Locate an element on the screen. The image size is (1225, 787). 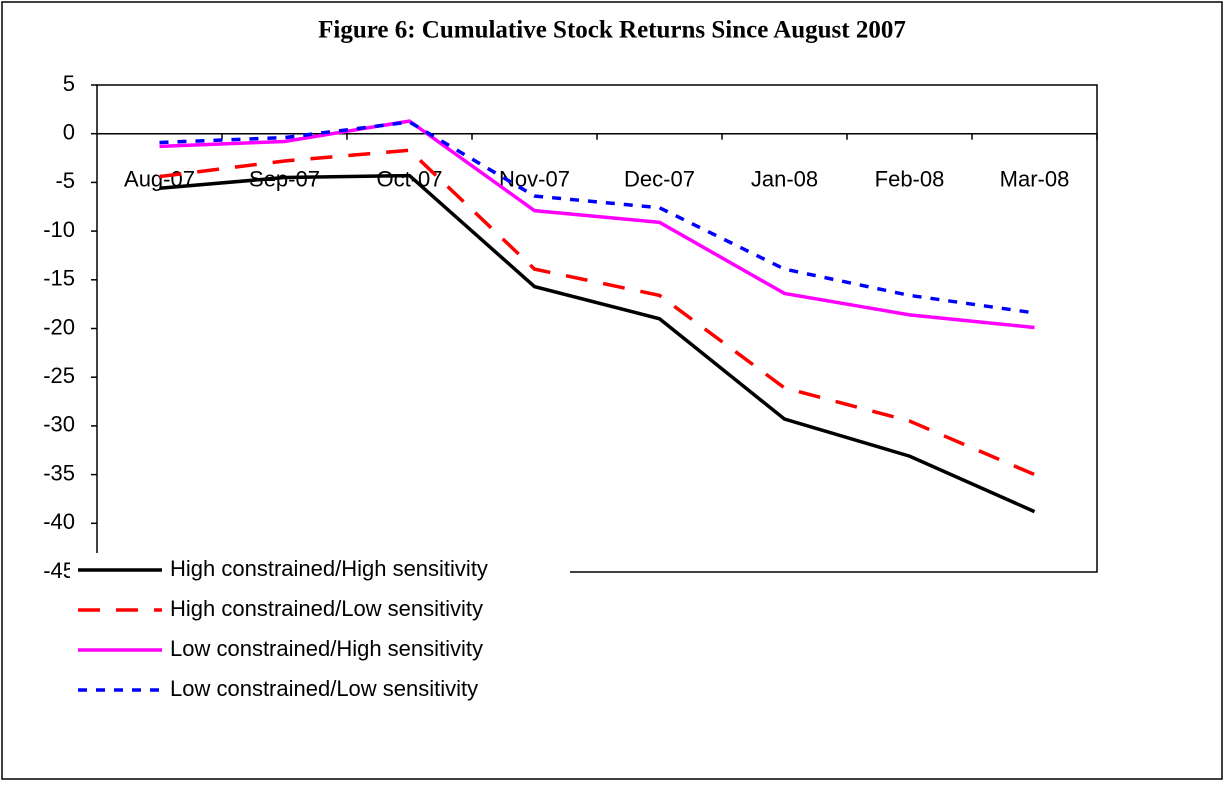
legend-label: Low constrained/Low sensitivity is located at coordinates (324, 688).